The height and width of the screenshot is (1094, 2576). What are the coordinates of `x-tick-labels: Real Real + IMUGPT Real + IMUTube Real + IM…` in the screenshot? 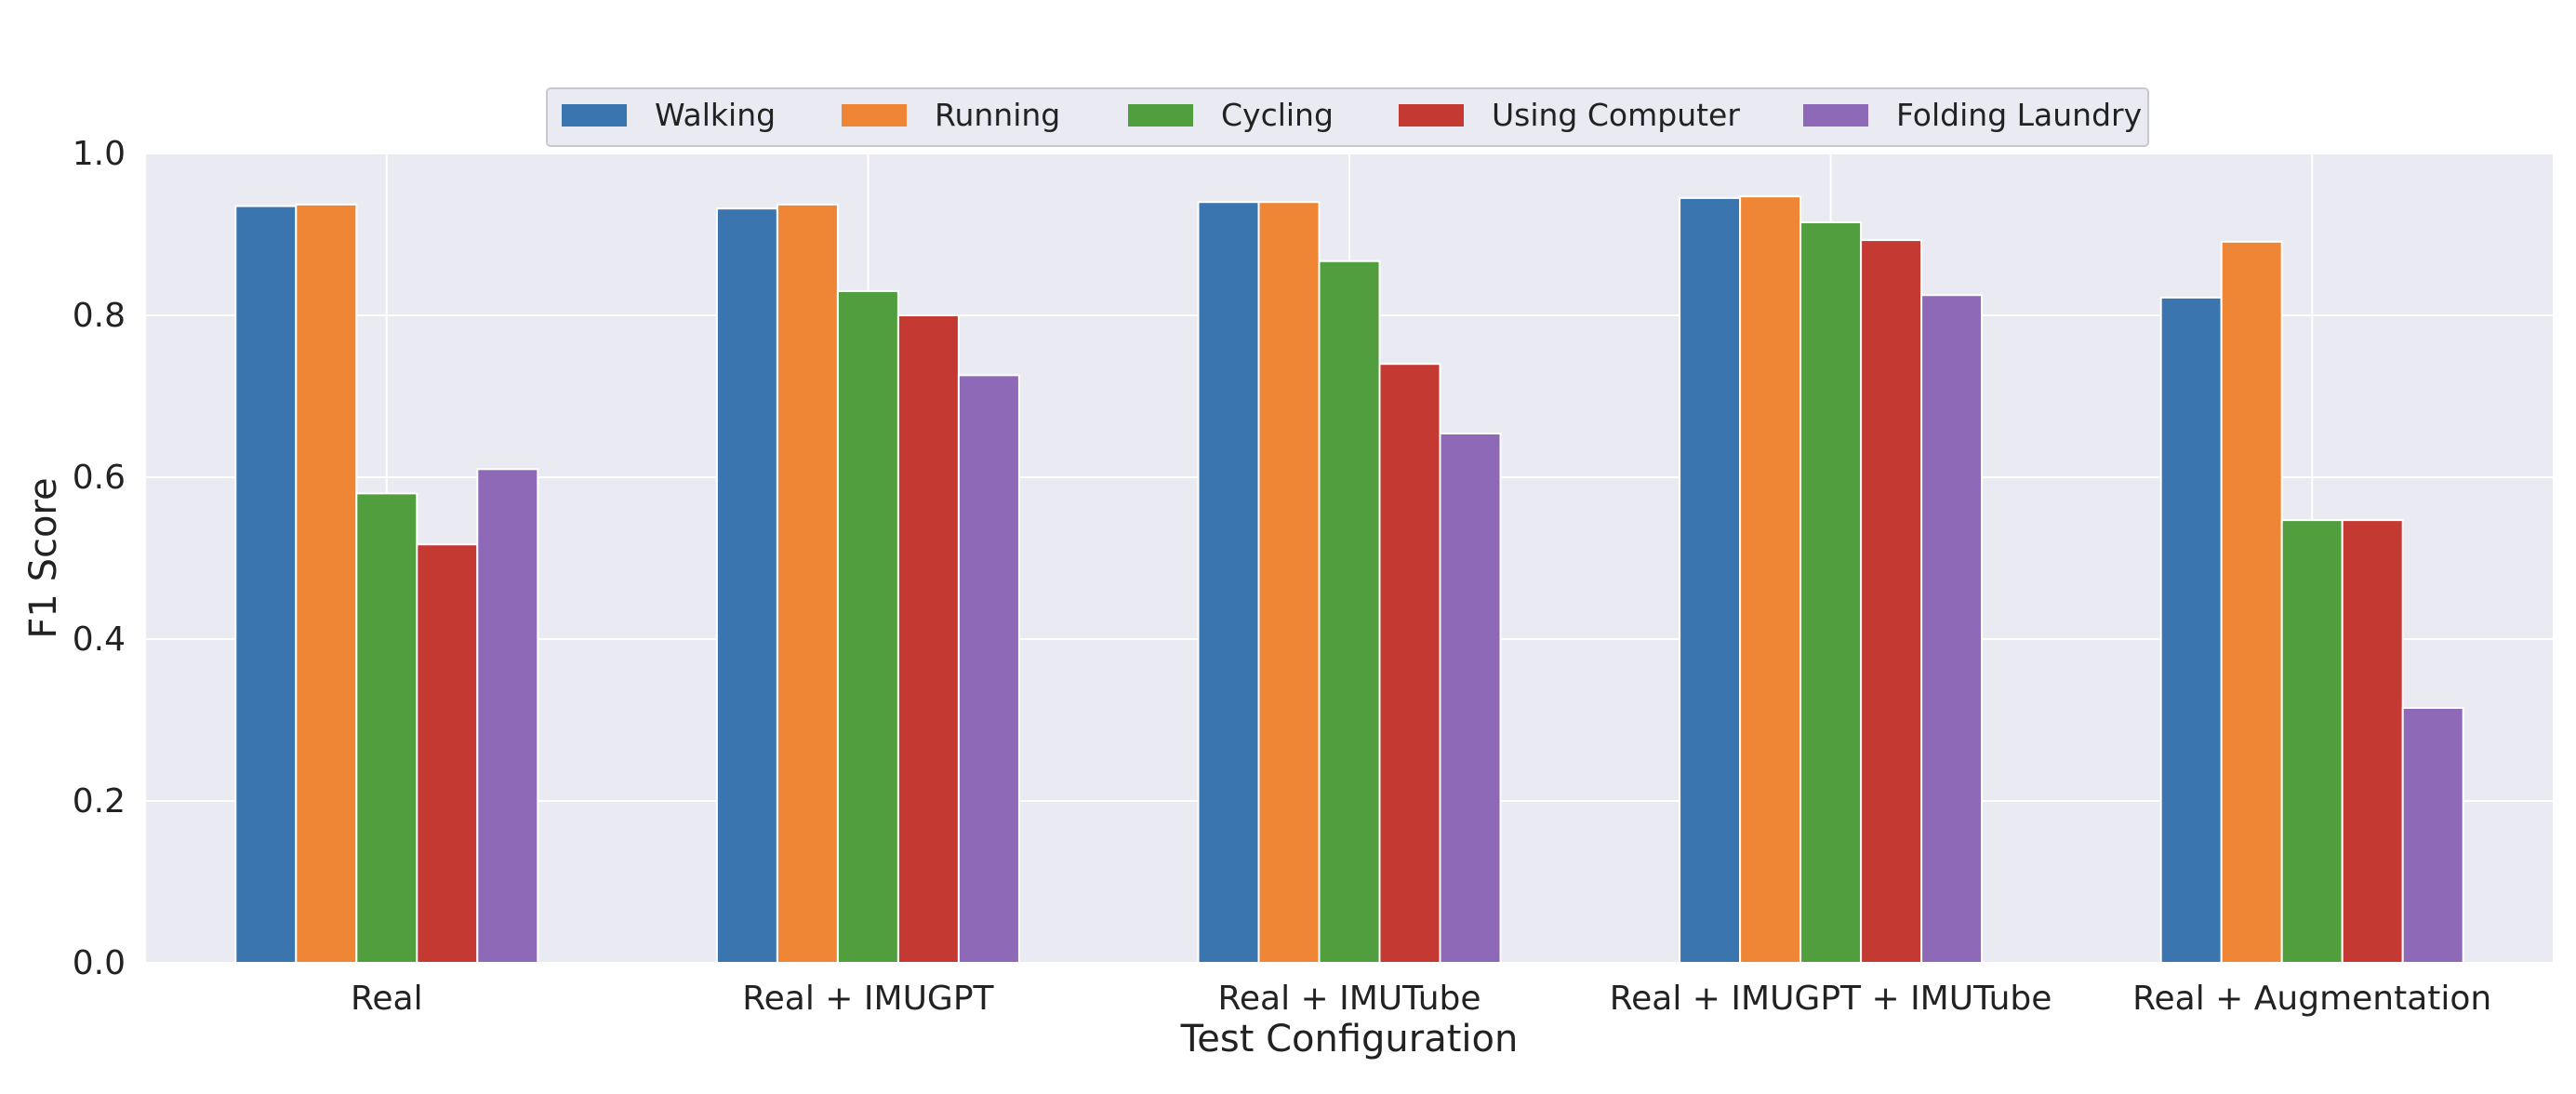 It's located at (1421, 999).